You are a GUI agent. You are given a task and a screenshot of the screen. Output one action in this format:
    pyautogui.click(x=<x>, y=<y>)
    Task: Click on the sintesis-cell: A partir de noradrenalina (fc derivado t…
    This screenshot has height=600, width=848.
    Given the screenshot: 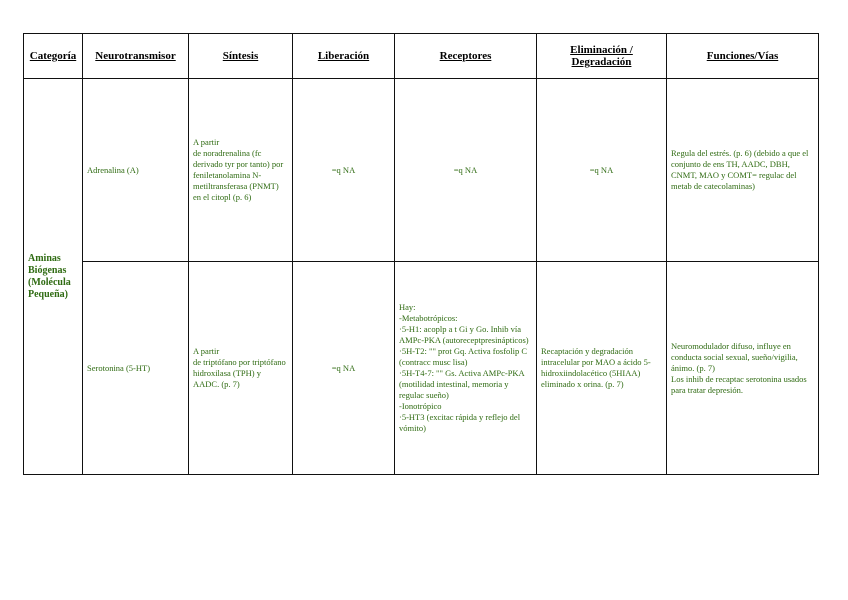 What is the action you would take?
    pyautogui.click(x=240, y=170)
    